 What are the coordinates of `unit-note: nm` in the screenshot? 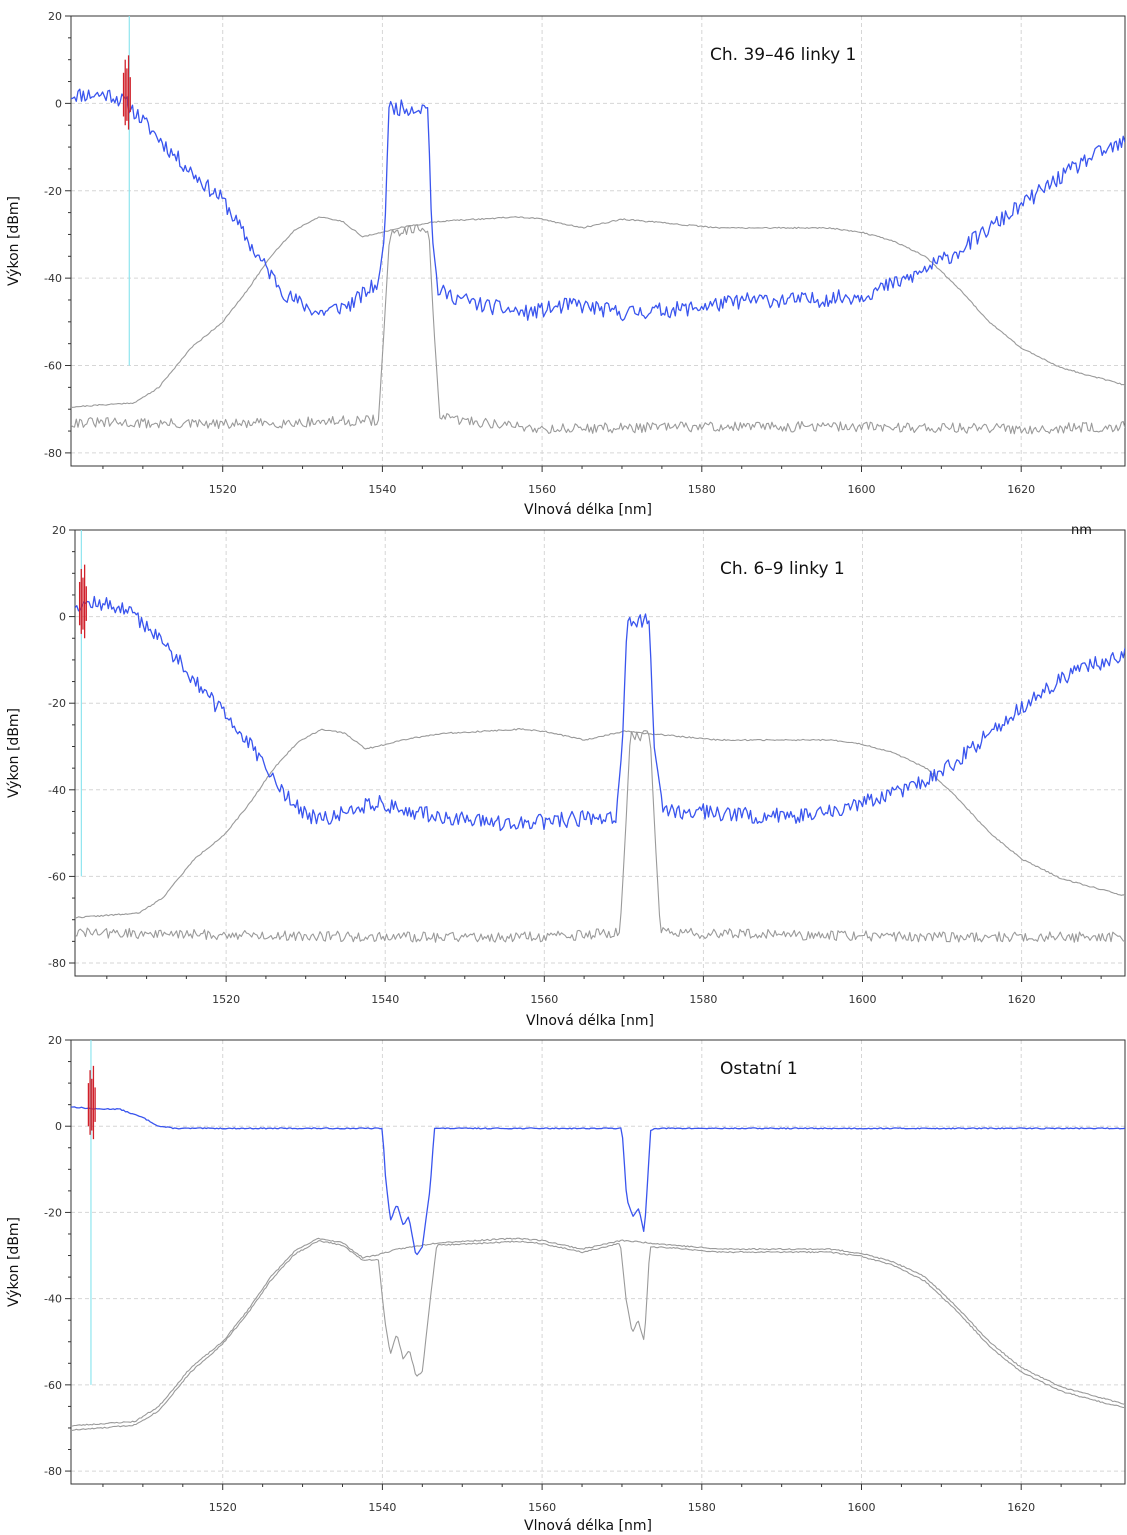 It's located at (1081, 530).